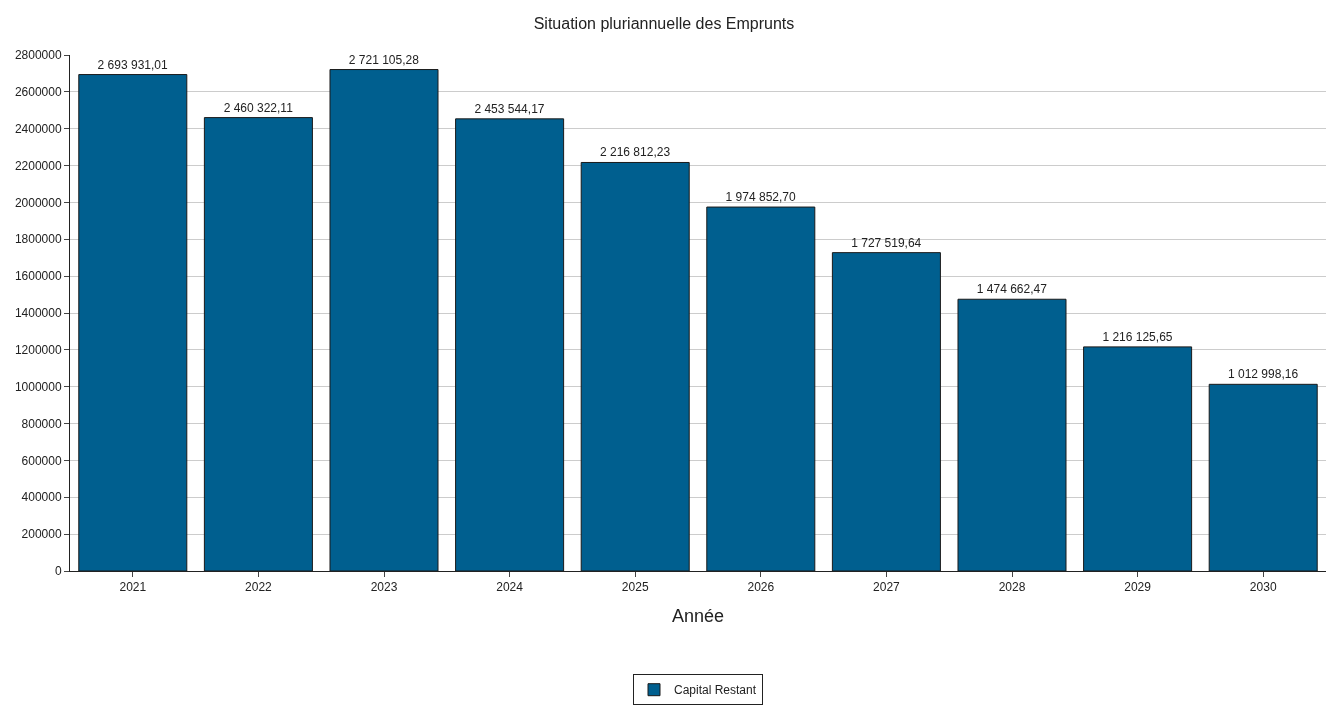 The height and width of the screenshot is (707, 1328). What do you see at coordinates (887, 587) in the screenshot?
I see `x-tick-label: 2027` at bounding box center [887, 587].